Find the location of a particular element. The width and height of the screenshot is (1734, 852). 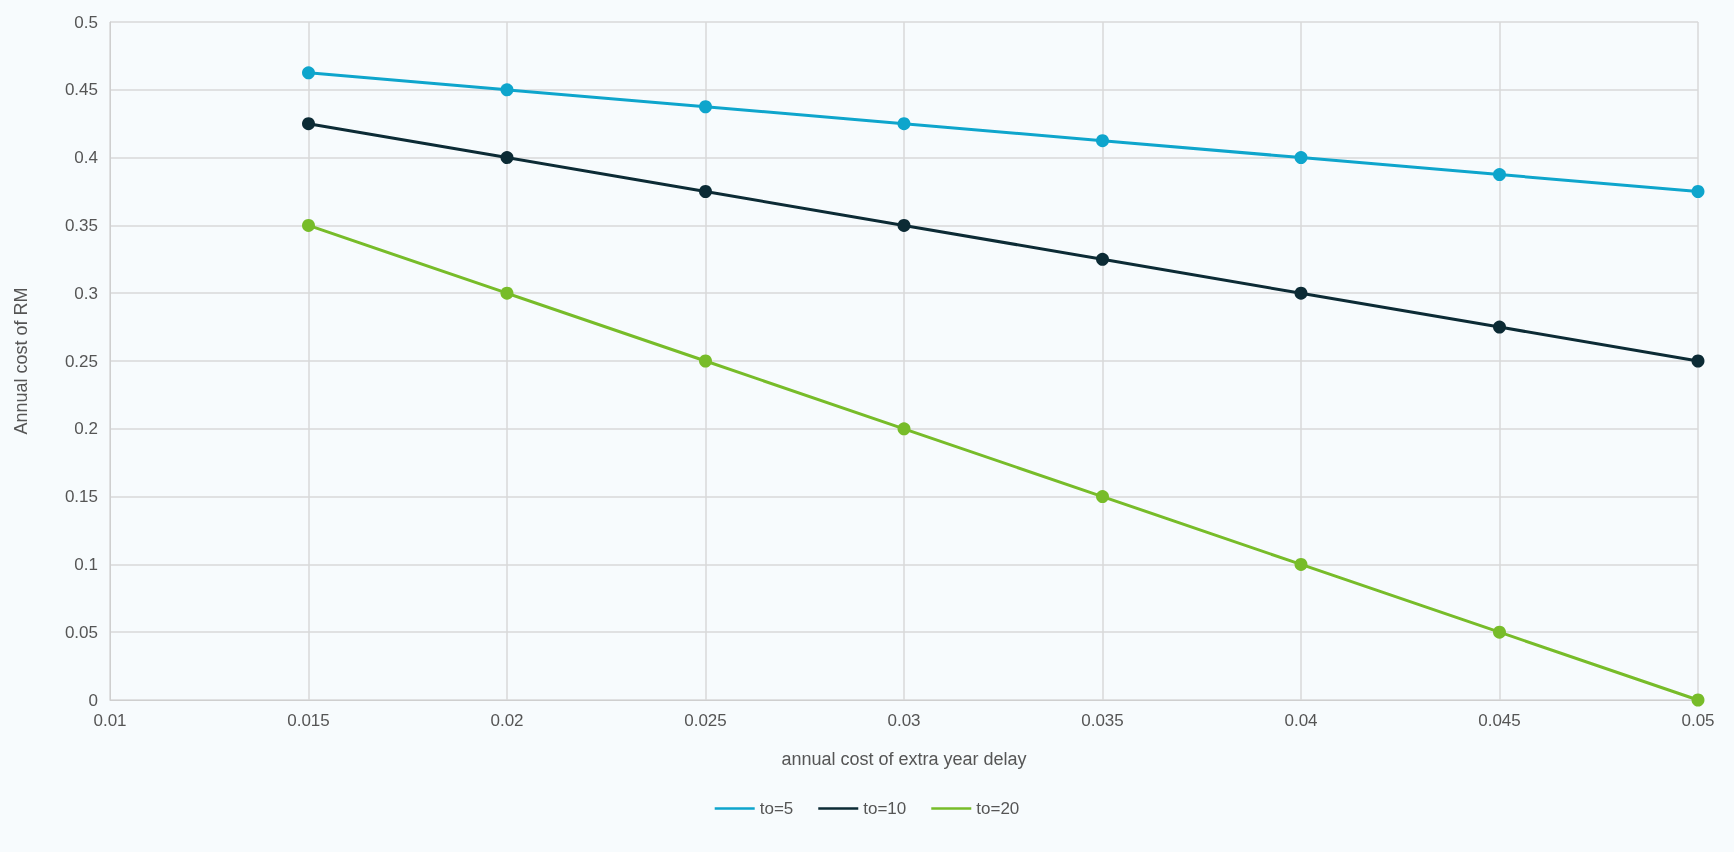

x-tick-label: 0.02 is located at coordinates (507, 720).